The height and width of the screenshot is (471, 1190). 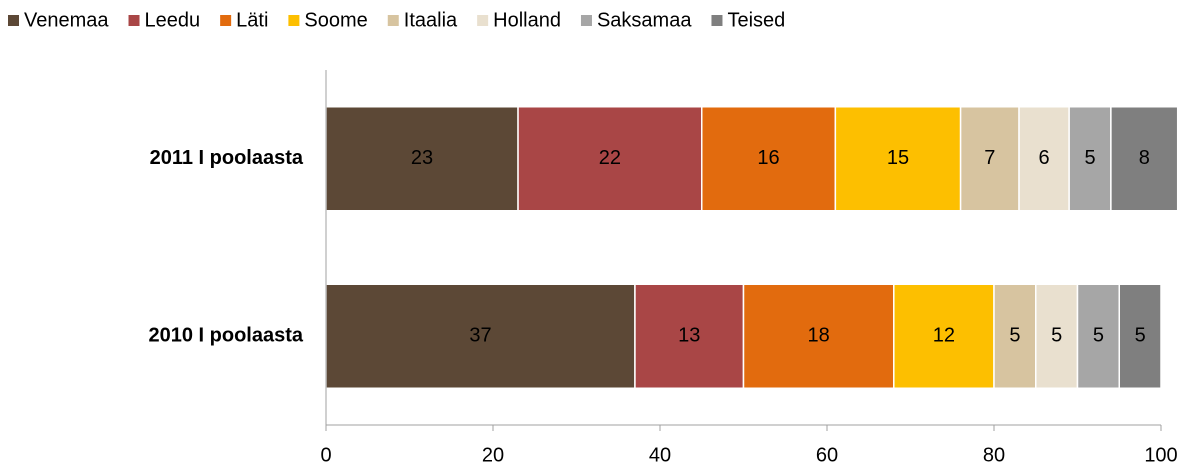 I want to click on legend-label: Leedu, so click(x=173, y=20).